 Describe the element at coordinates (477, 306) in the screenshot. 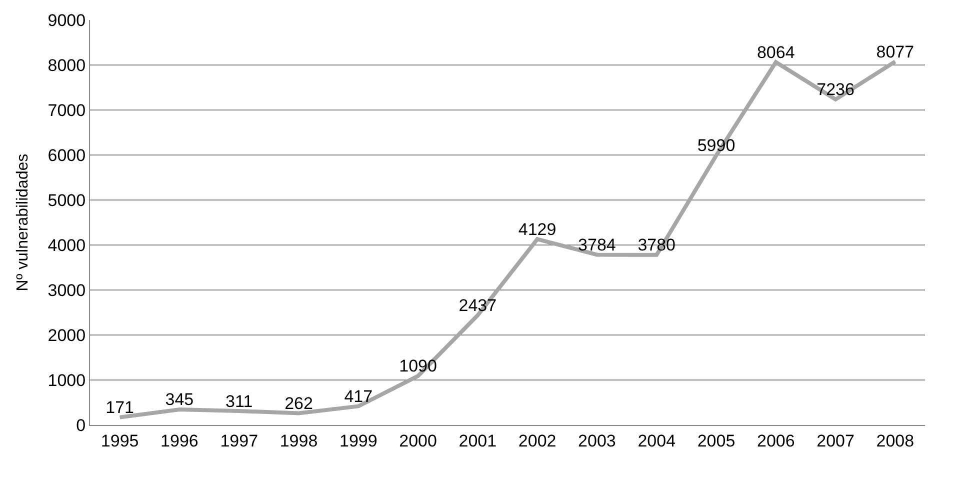

I see `data-label: 2437` at that location.